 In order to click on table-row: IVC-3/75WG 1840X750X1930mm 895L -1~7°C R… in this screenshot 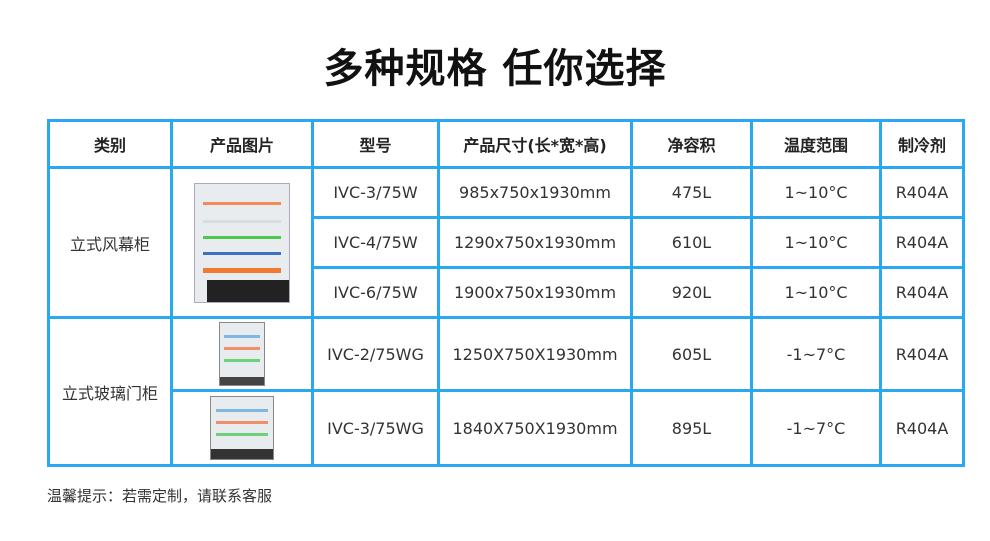, I will do `click(507, 428)`.